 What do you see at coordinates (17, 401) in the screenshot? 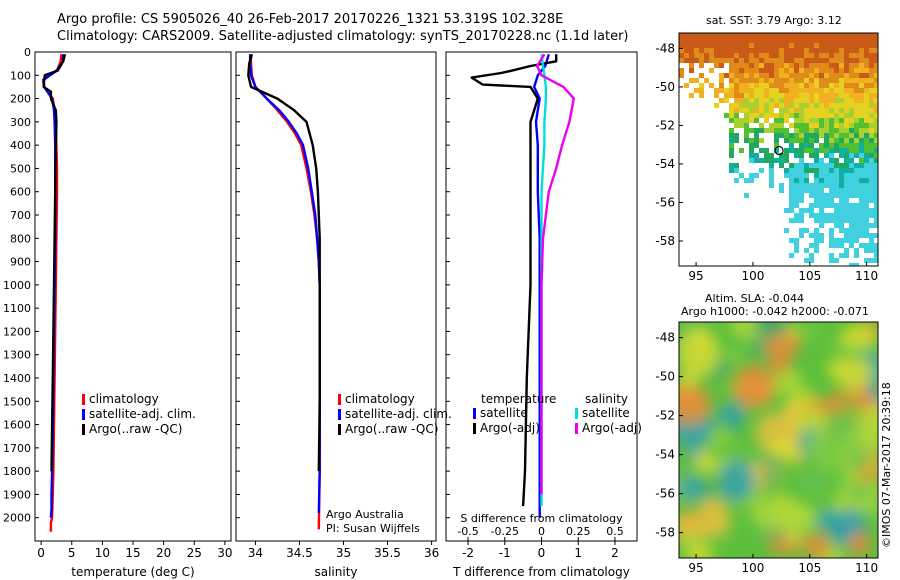
I see `y-tick-label-15: 1500` at bounding box center [17, 401].